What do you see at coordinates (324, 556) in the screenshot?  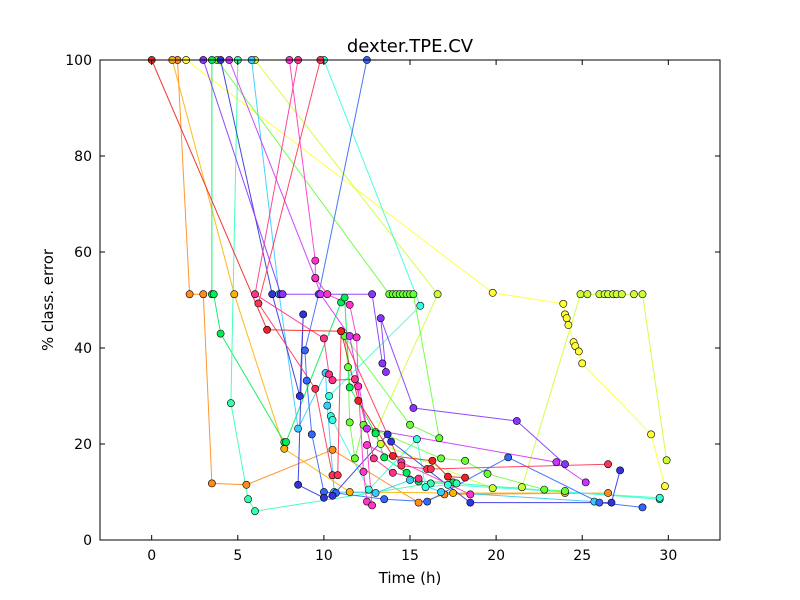 I see `x-tick-label: 10` at bounding box center [324, 556].